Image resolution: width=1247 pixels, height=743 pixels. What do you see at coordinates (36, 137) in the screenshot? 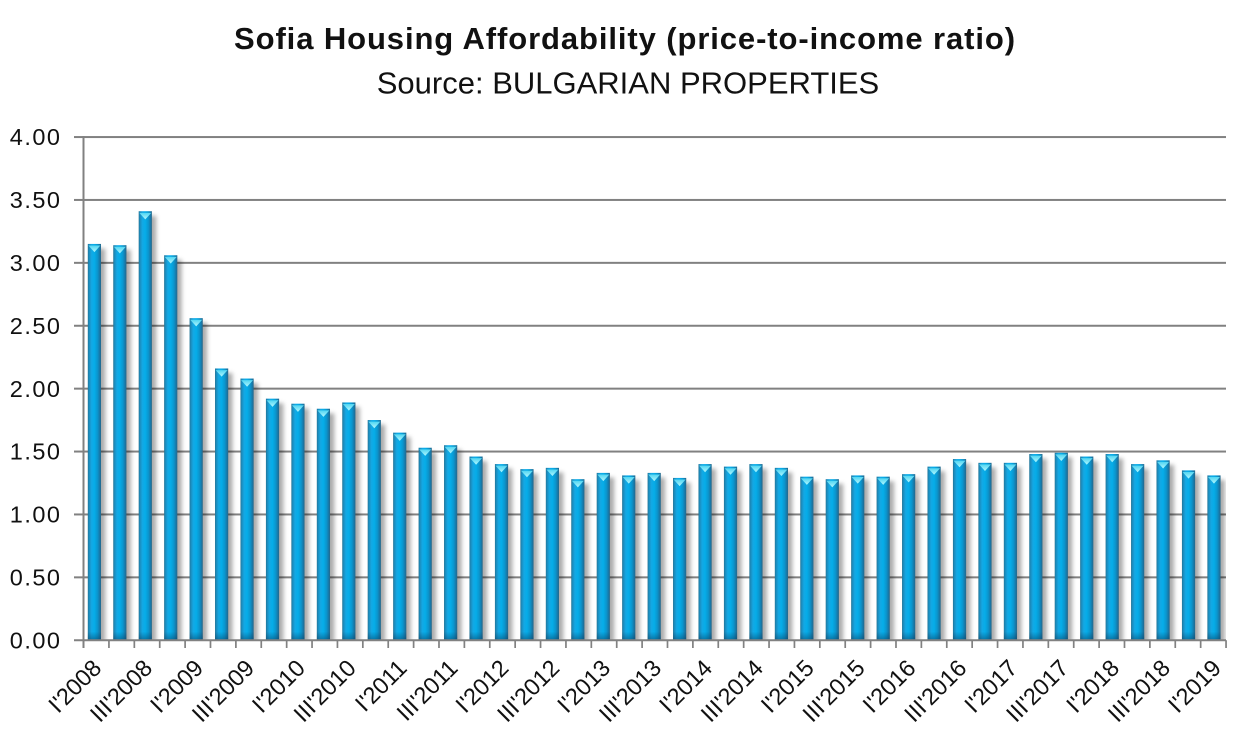
I see `svg-text: 4.00` at bounding box center [36, 137].